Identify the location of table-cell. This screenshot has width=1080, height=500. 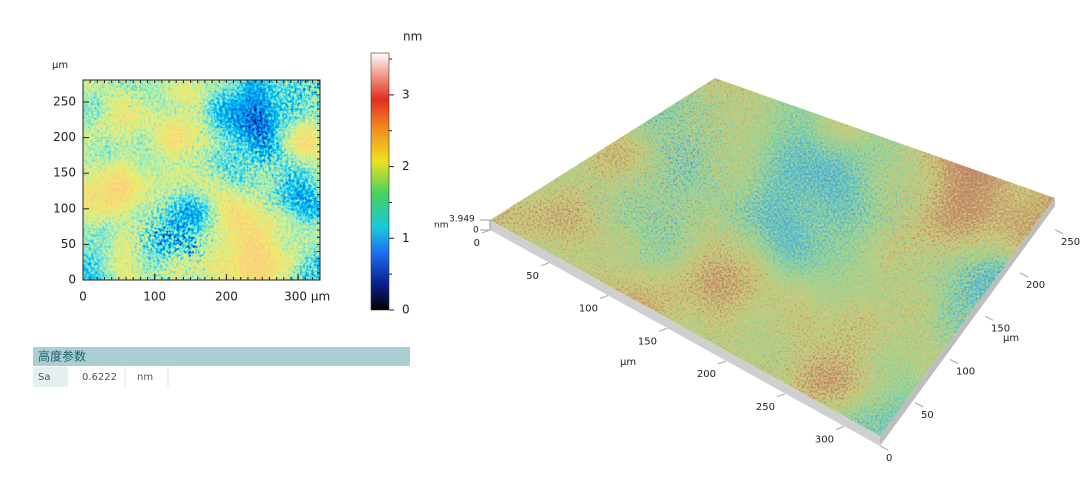
(50, 377).